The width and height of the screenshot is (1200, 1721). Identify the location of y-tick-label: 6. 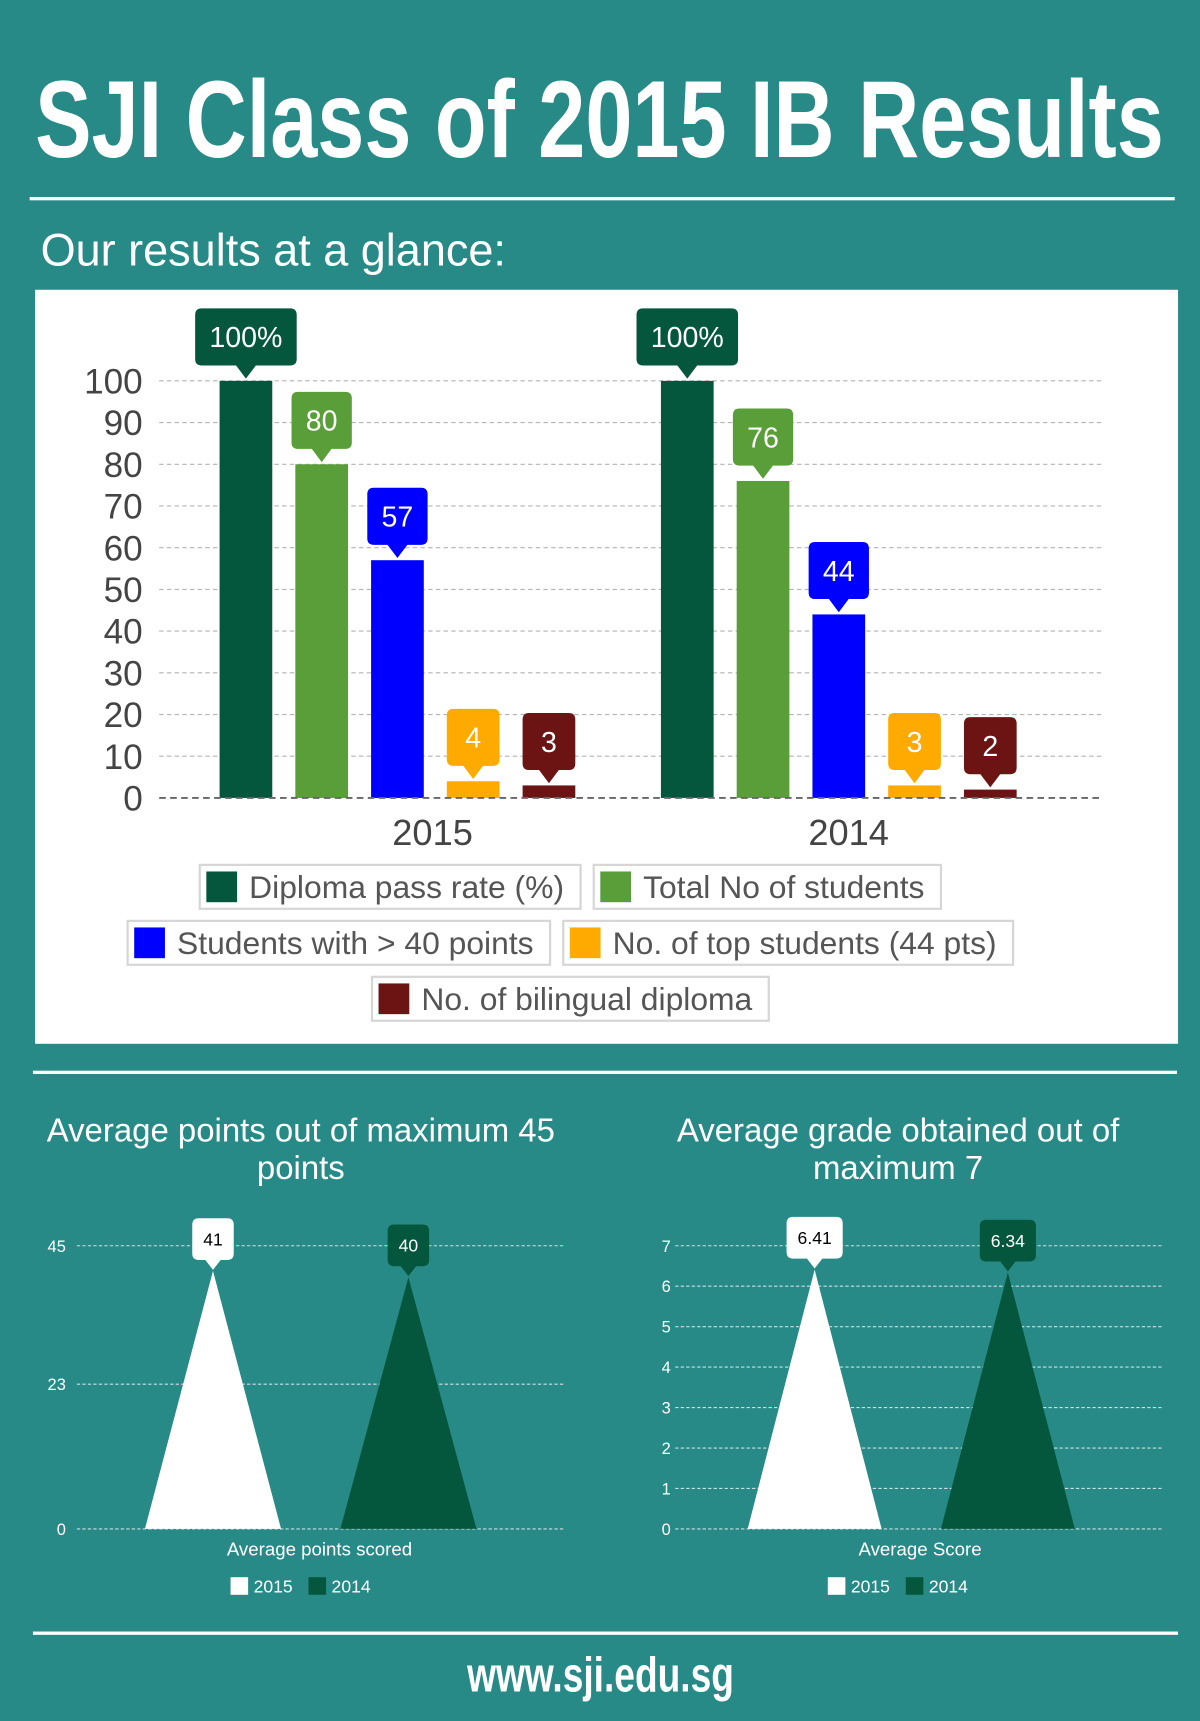
(666, 1287).